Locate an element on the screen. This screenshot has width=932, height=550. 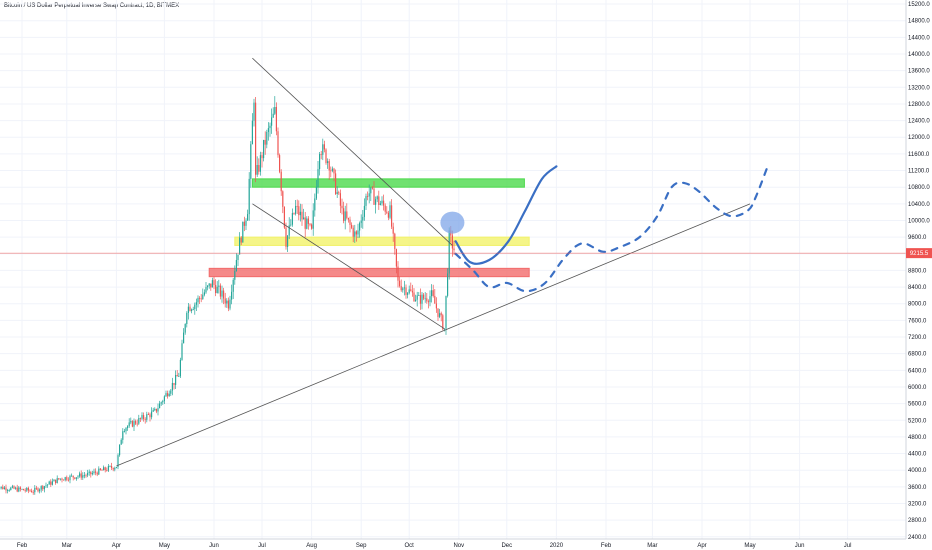
horizontal-zones is located at coordinates (369, 228).